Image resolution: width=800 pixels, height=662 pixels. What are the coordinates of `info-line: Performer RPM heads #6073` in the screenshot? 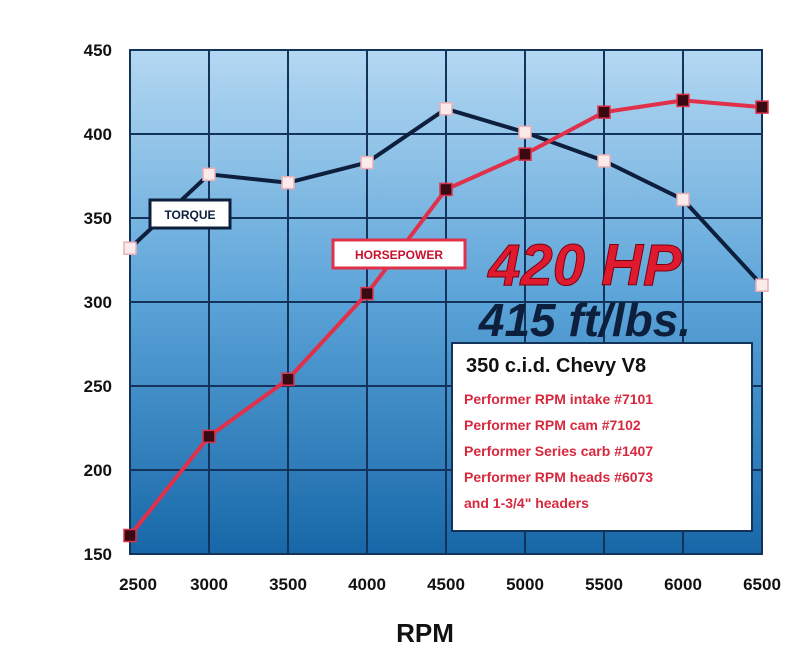 It's located at (558, 477).